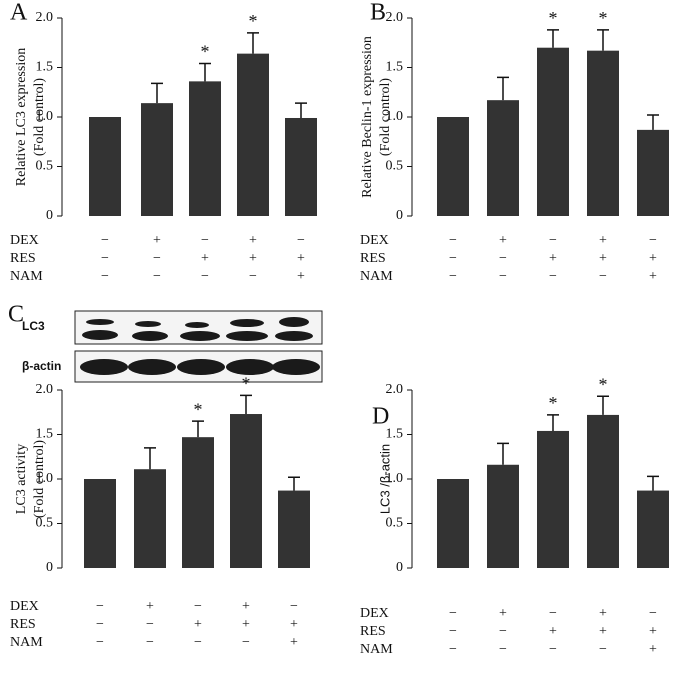  I want to click on western-blot, so click(198, 346).